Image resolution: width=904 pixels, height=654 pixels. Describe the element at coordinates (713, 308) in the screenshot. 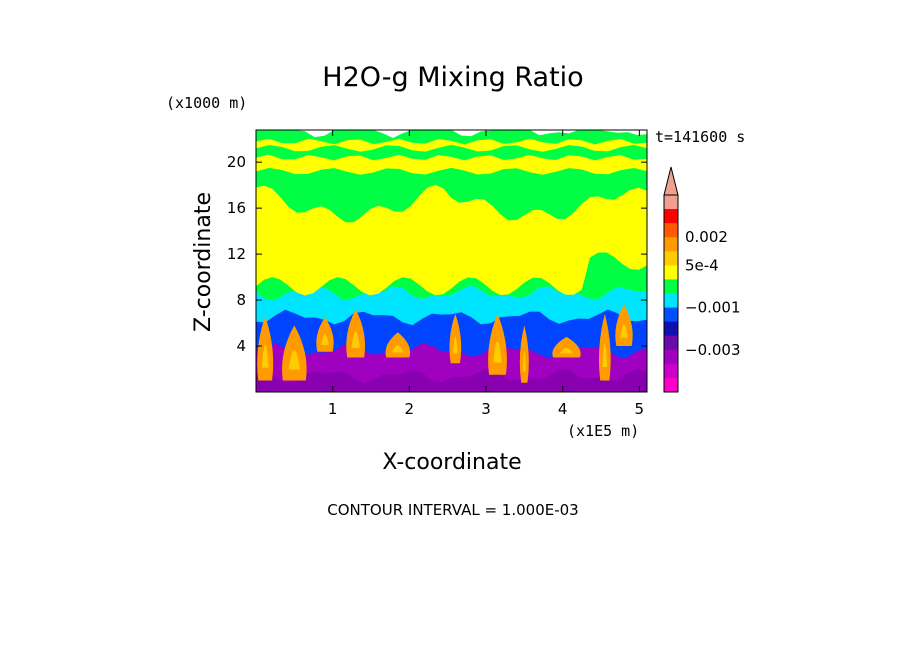

I see `colorbar-label: −0.001` at that location.